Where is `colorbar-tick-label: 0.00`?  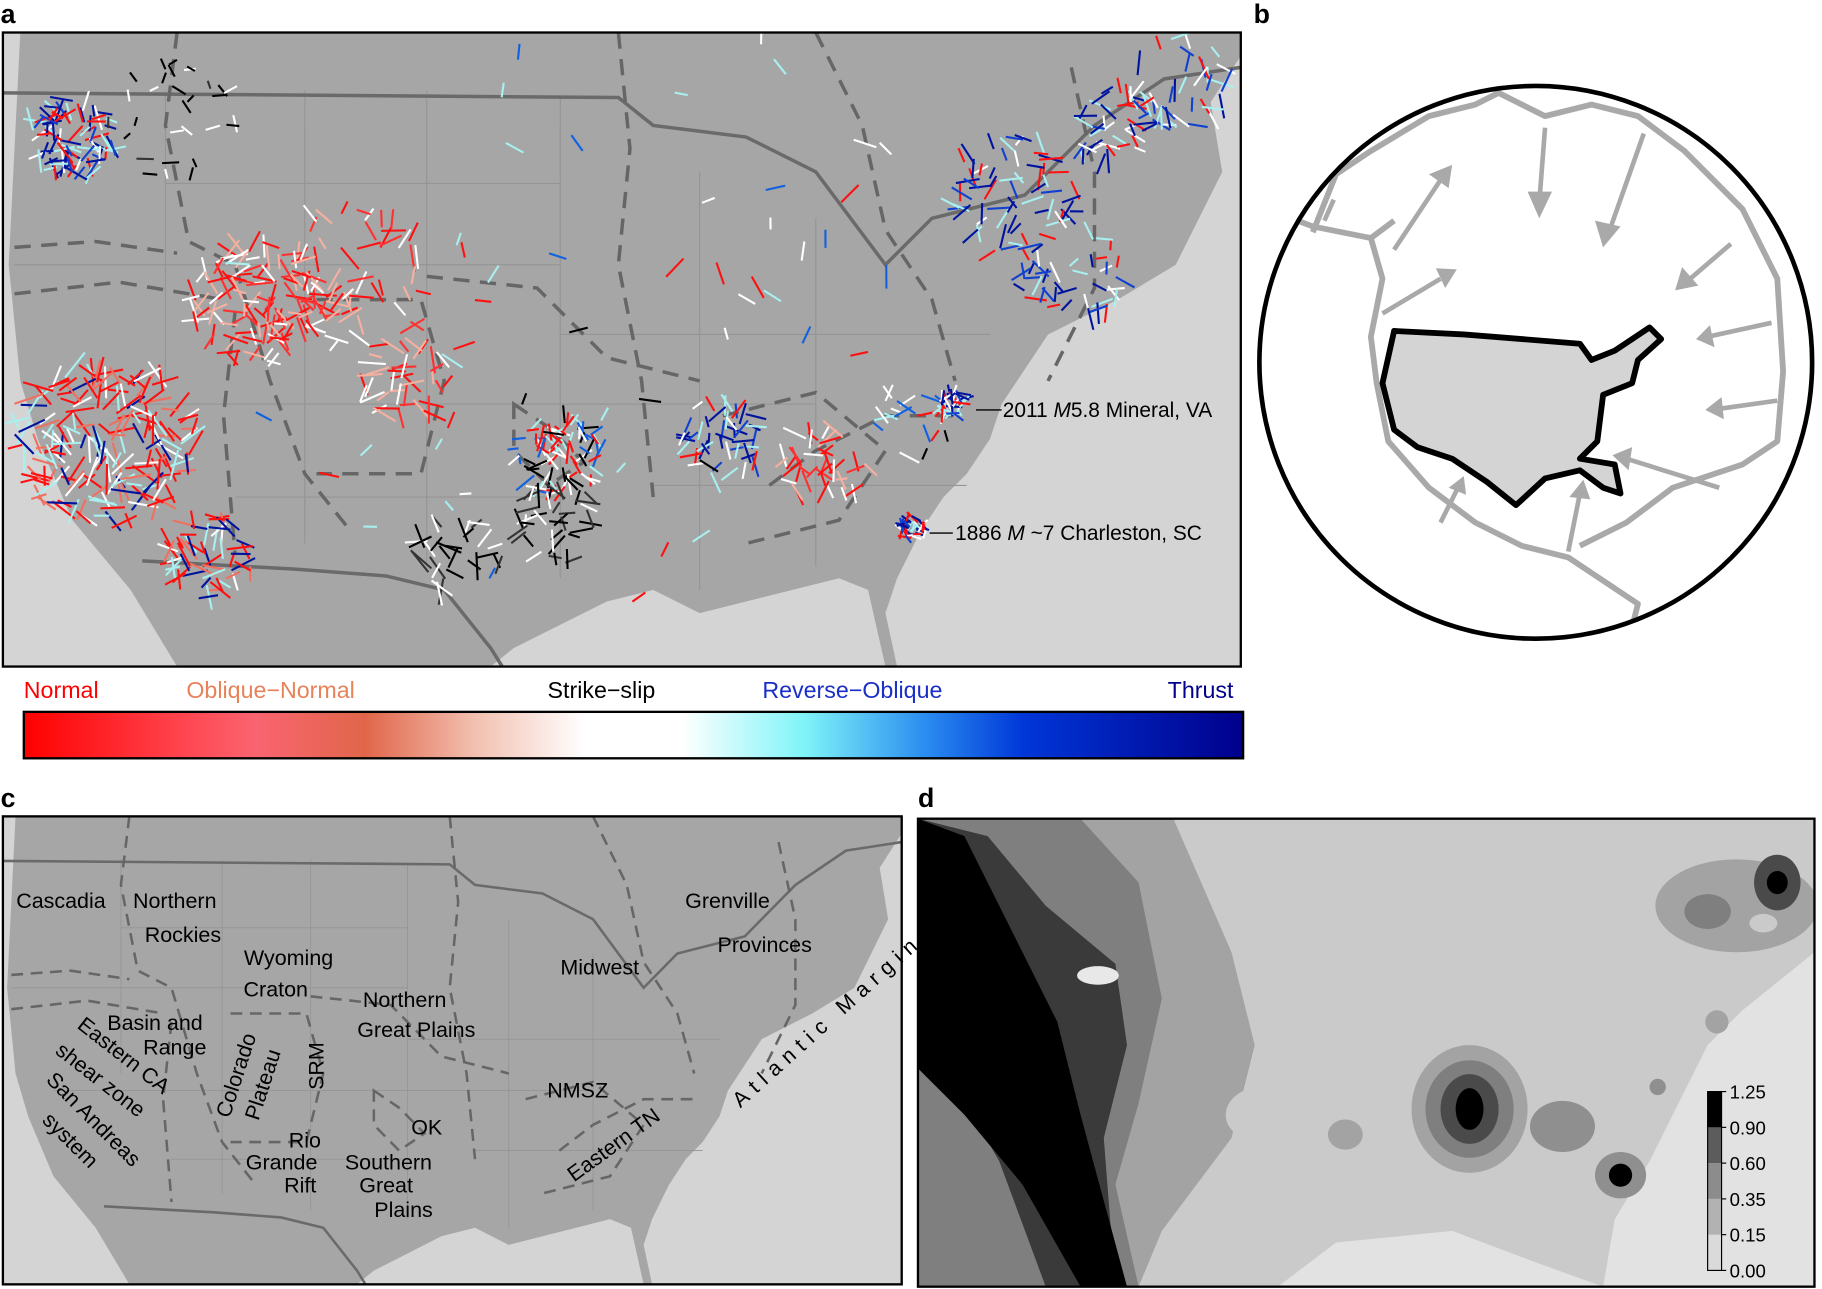
colorbar-tick-label: 0.00 is located at coordinates (1748, 1270).